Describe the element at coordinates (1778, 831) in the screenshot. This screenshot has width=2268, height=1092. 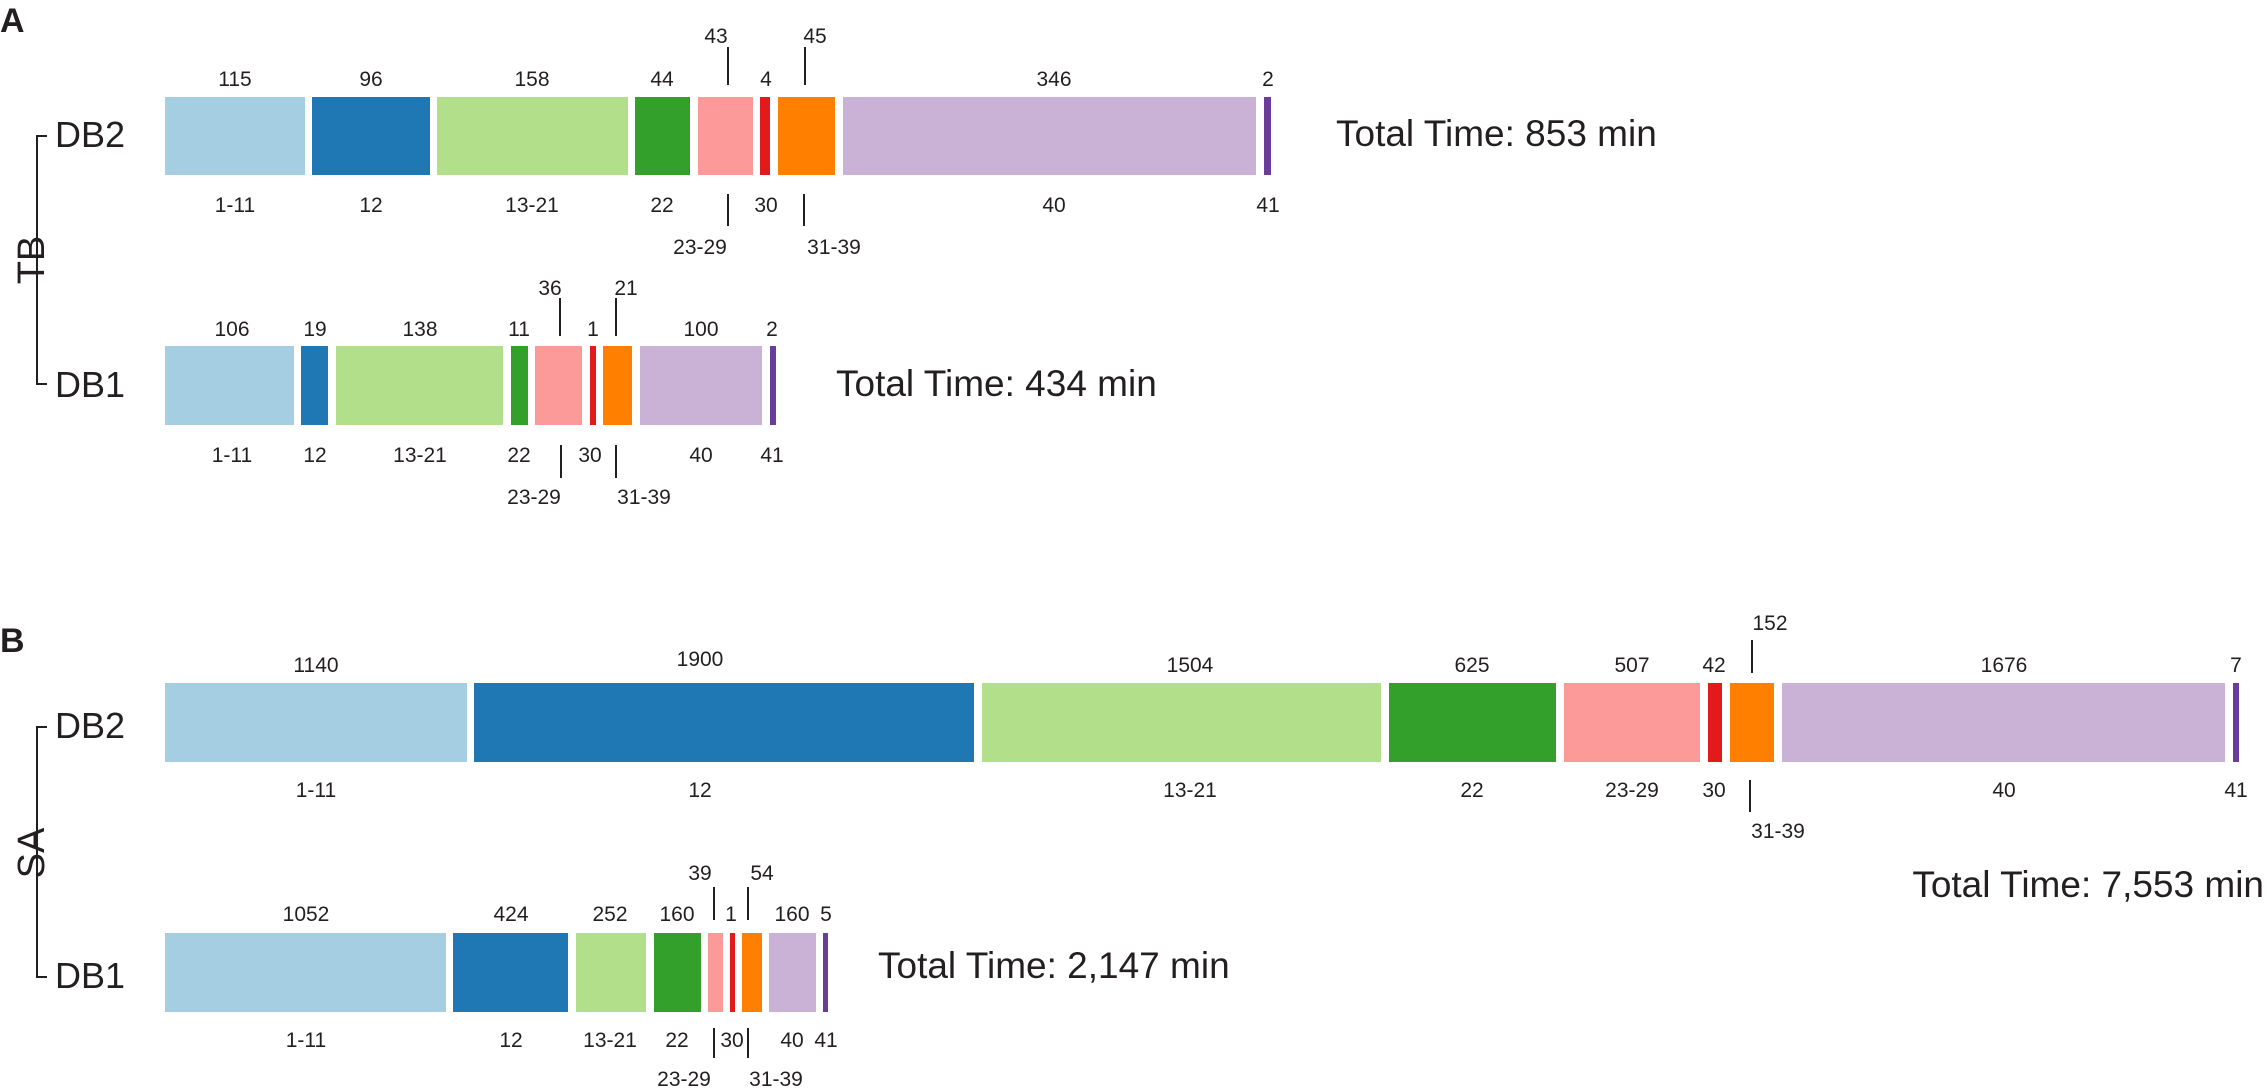
I see `panel-b-db2-category-31-39: 31-39` at that location.